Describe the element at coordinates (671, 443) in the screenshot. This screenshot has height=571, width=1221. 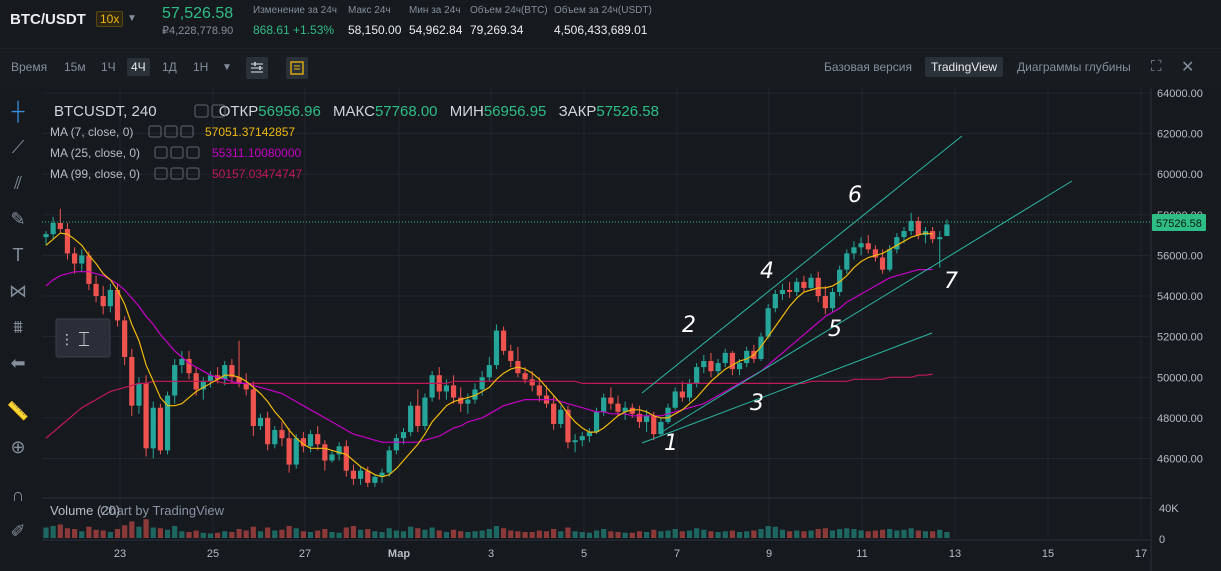
I see `annotation-label: 1` at that location.